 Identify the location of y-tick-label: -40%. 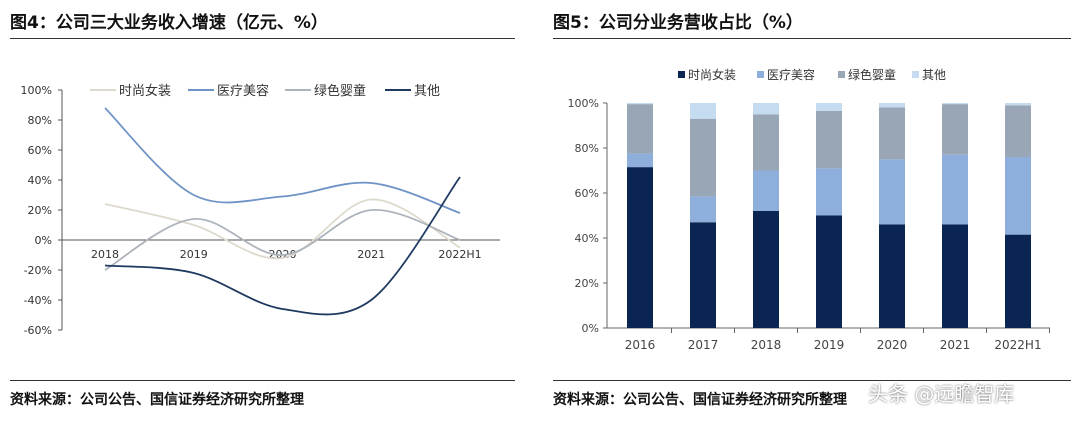
(38, 300).